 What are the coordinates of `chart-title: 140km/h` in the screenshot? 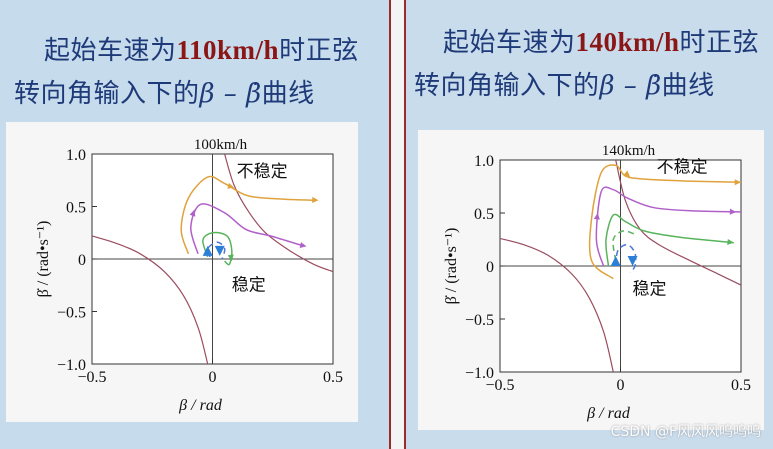 It's located at (629, 151).